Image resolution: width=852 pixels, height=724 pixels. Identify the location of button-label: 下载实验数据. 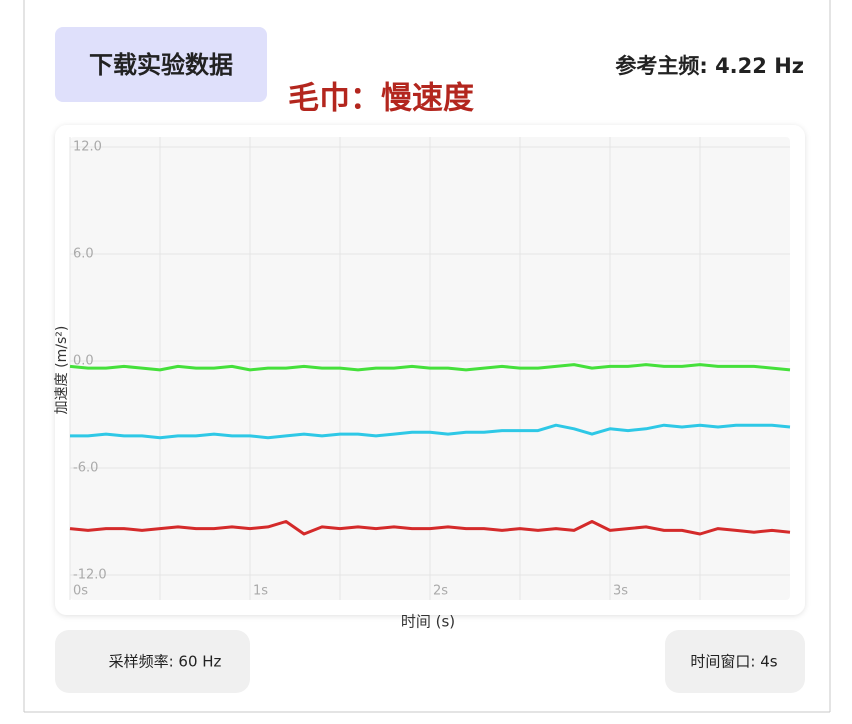
(161, 65).